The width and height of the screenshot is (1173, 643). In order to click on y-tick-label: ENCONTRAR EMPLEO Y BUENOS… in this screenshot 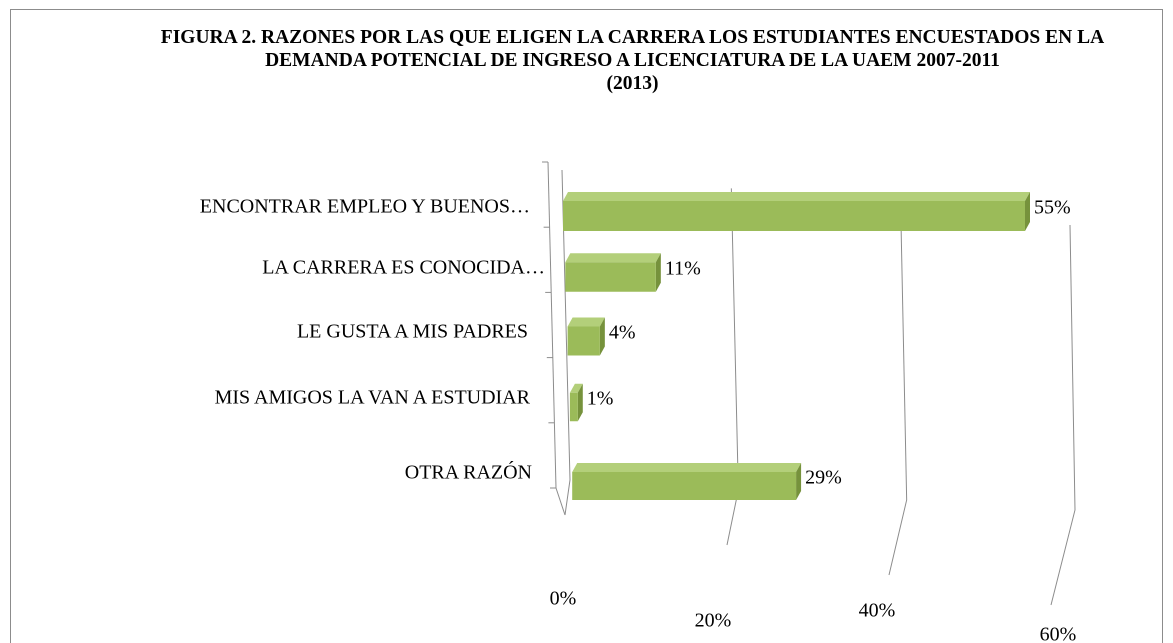, I will do `click(365, 207)`.